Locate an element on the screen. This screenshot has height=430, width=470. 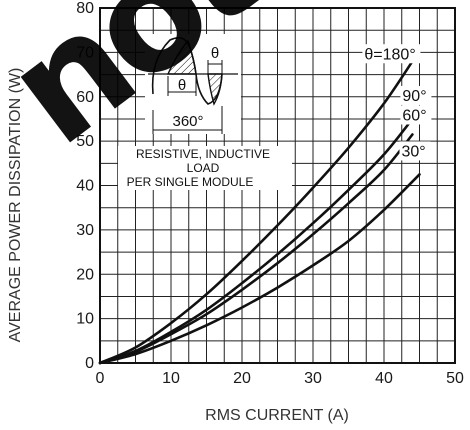
load-note-line2: LOAD is located at coordinates (203, 168).